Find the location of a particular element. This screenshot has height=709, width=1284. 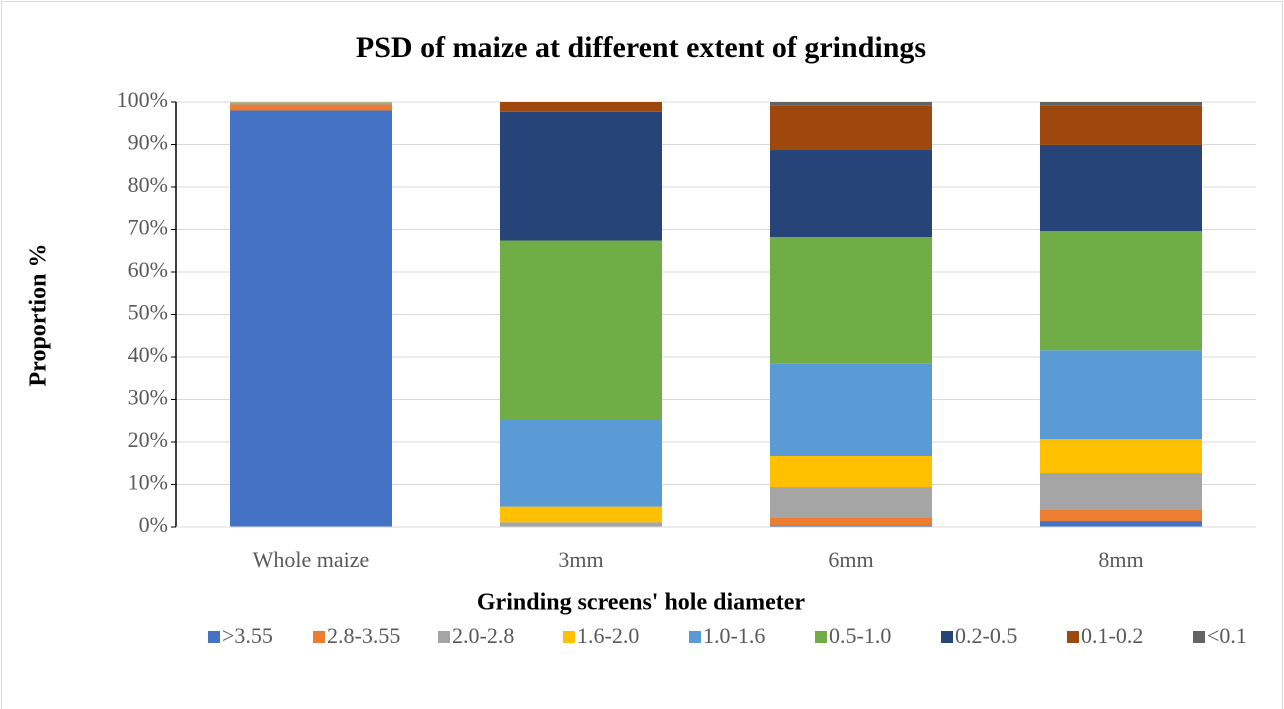

y-tick-label: 70% is located at coordinates (148, 227).